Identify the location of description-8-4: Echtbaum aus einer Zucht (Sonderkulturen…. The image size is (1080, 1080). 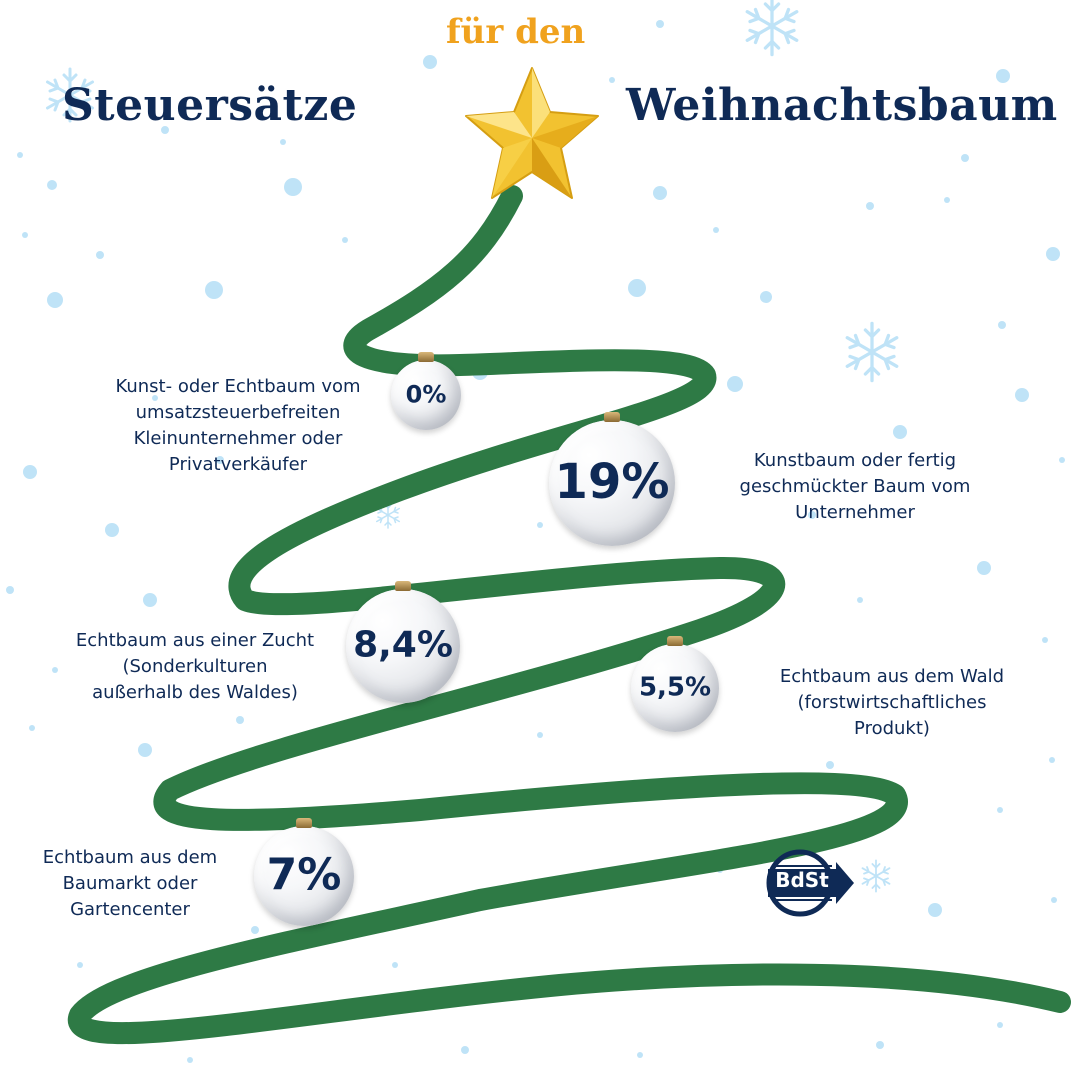
(195, 666).